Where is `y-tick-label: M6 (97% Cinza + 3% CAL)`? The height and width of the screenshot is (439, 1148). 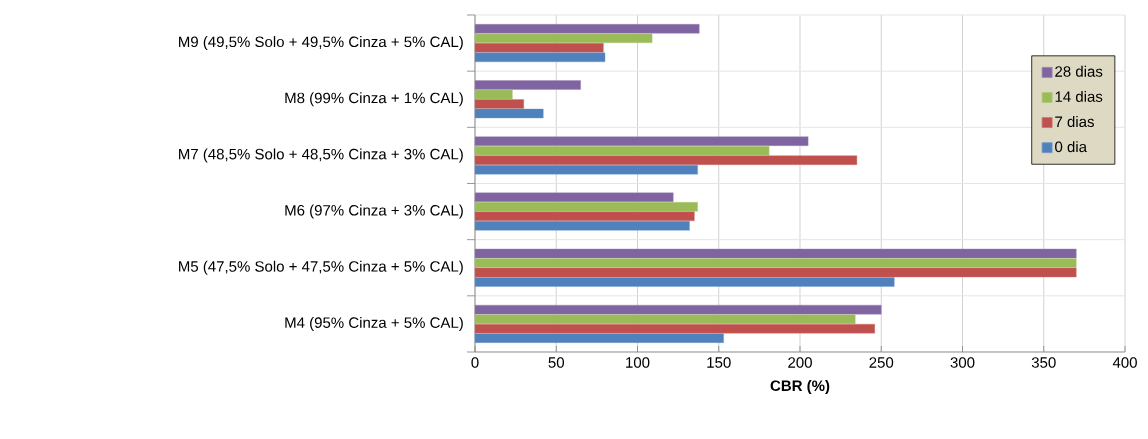 y-tick-label: M6 (97% Cinza + 3% CAL) is located at coordinates (374, 211).